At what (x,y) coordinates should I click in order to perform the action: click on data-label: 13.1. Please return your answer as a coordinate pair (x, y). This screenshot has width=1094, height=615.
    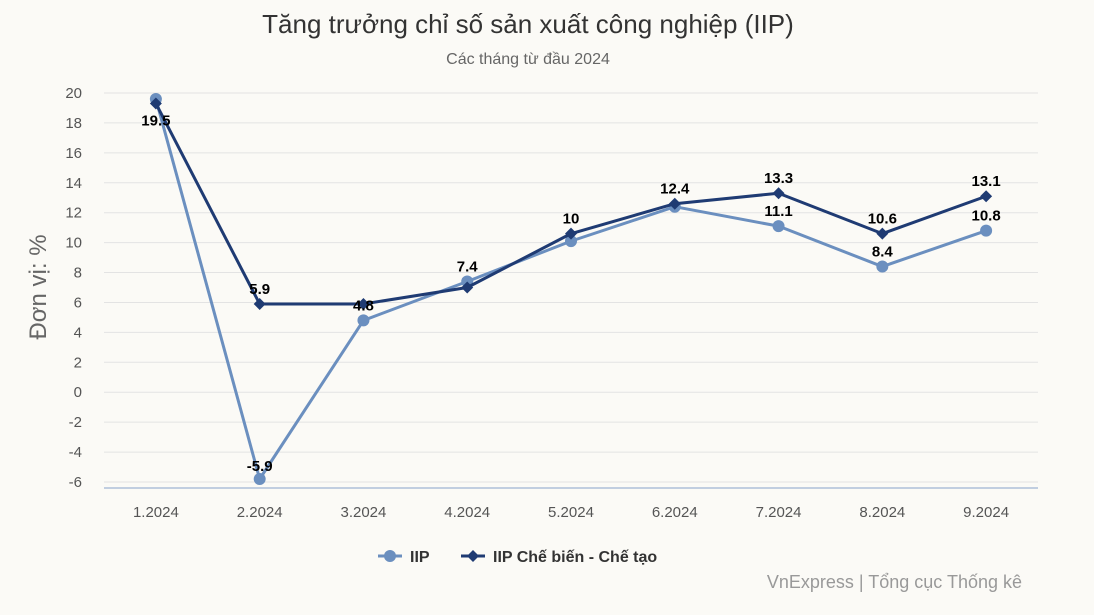
    Looking at the image, I should click on (986, 181).